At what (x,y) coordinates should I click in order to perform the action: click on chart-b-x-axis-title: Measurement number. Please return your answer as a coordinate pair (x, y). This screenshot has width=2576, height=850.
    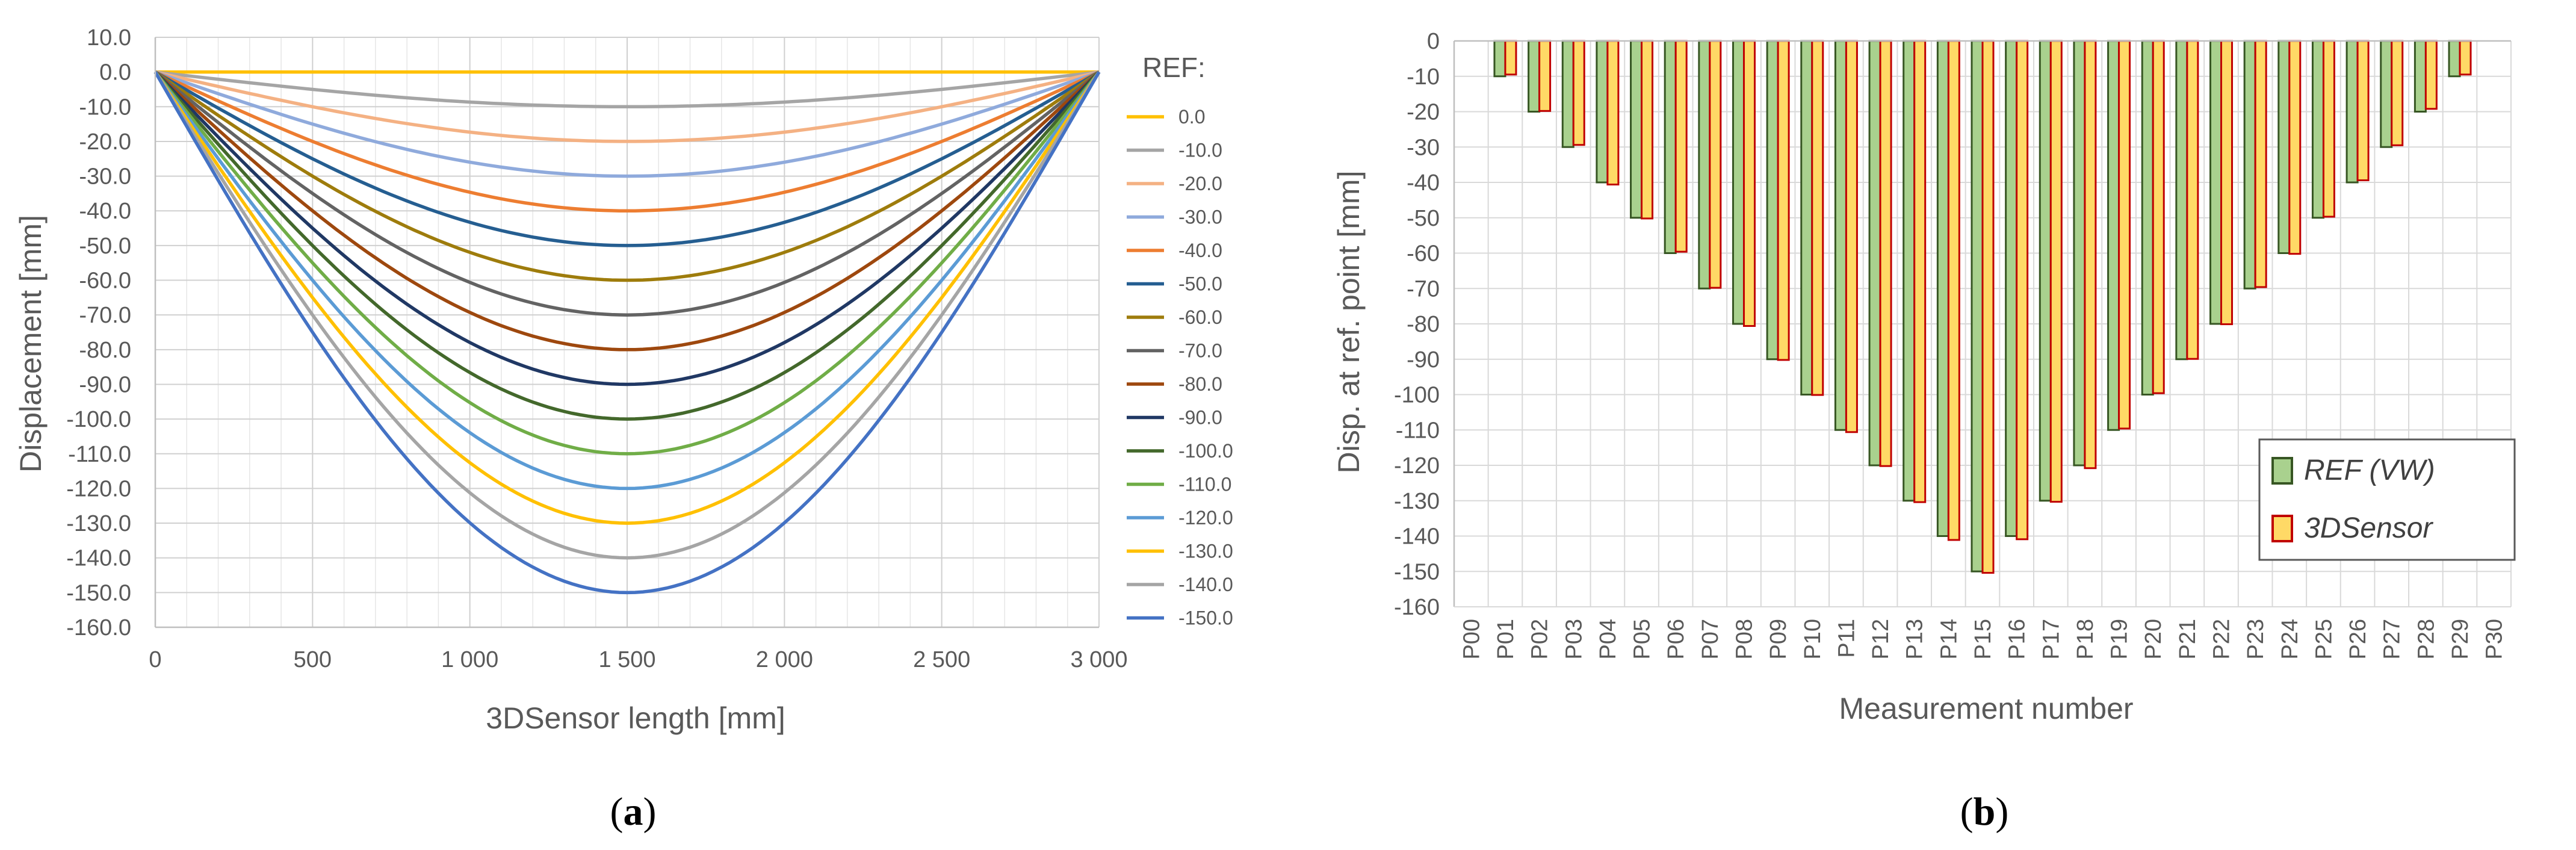
    Looking at the image, I should click on (1986, 709).